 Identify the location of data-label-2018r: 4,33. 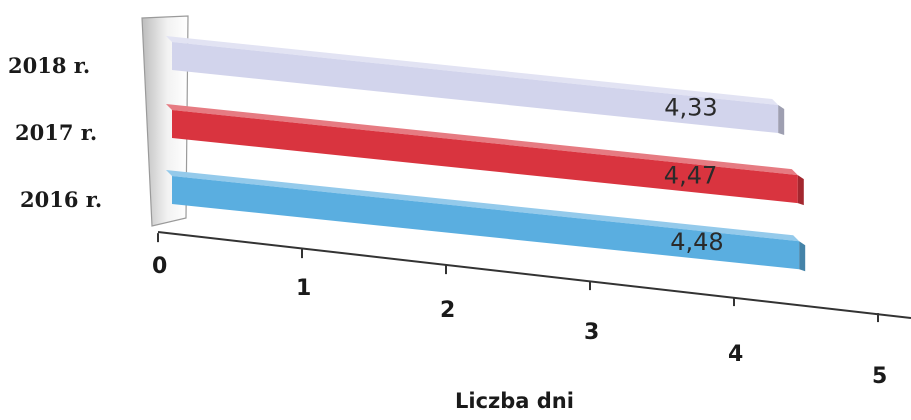
(690, 108).